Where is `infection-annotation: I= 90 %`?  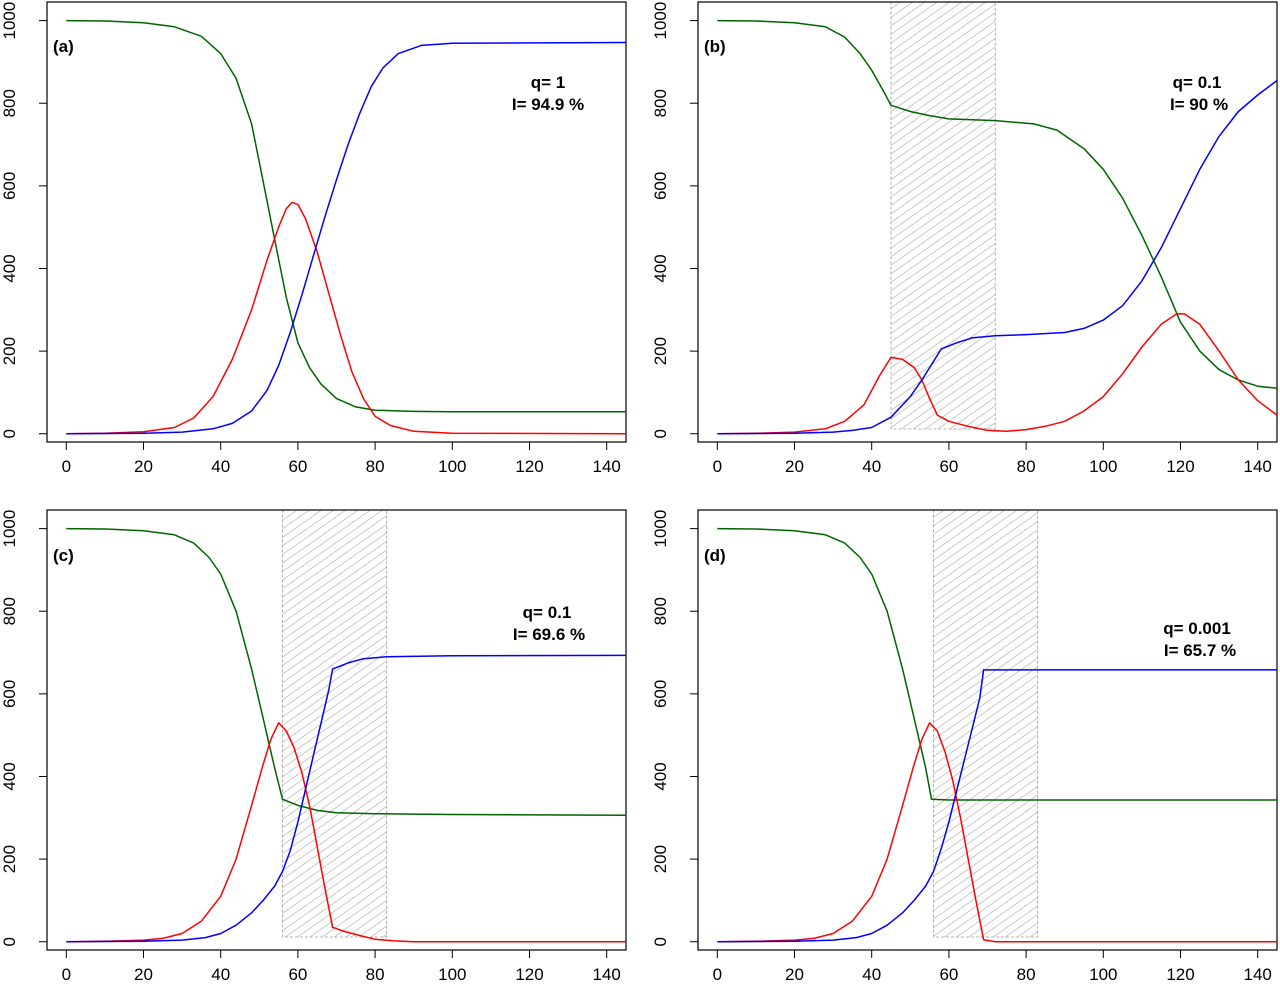
infection-annotation: I= 90 % is located at coordinates (1199, 104).